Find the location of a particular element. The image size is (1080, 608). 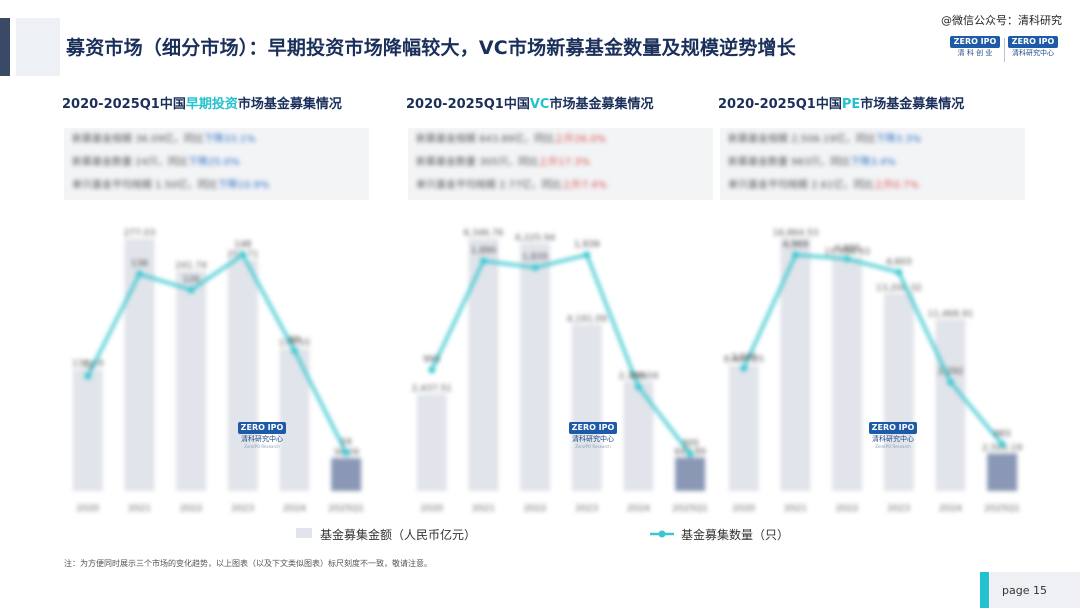

stat-text: 新募基金数量 305只，同比 is located at coordinates (477, 162).